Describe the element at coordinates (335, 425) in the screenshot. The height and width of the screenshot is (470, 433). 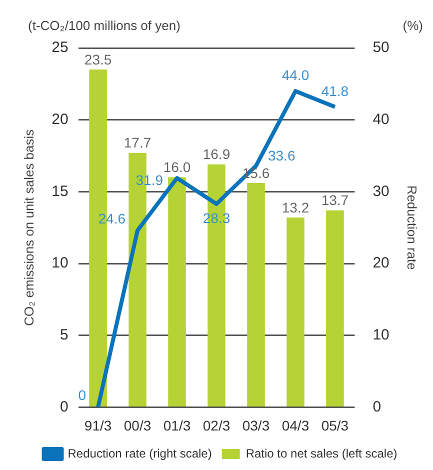
I see `x-tick-label: 05/3` at that location.